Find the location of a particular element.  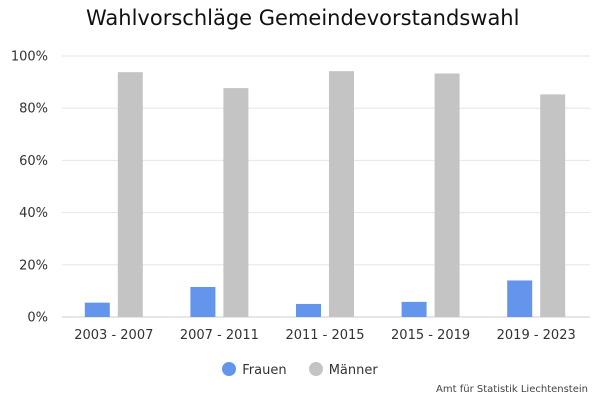

y-axis-ticks: 0% 20% 40% 60% 80% 100% is located at coordinates (29, 188).